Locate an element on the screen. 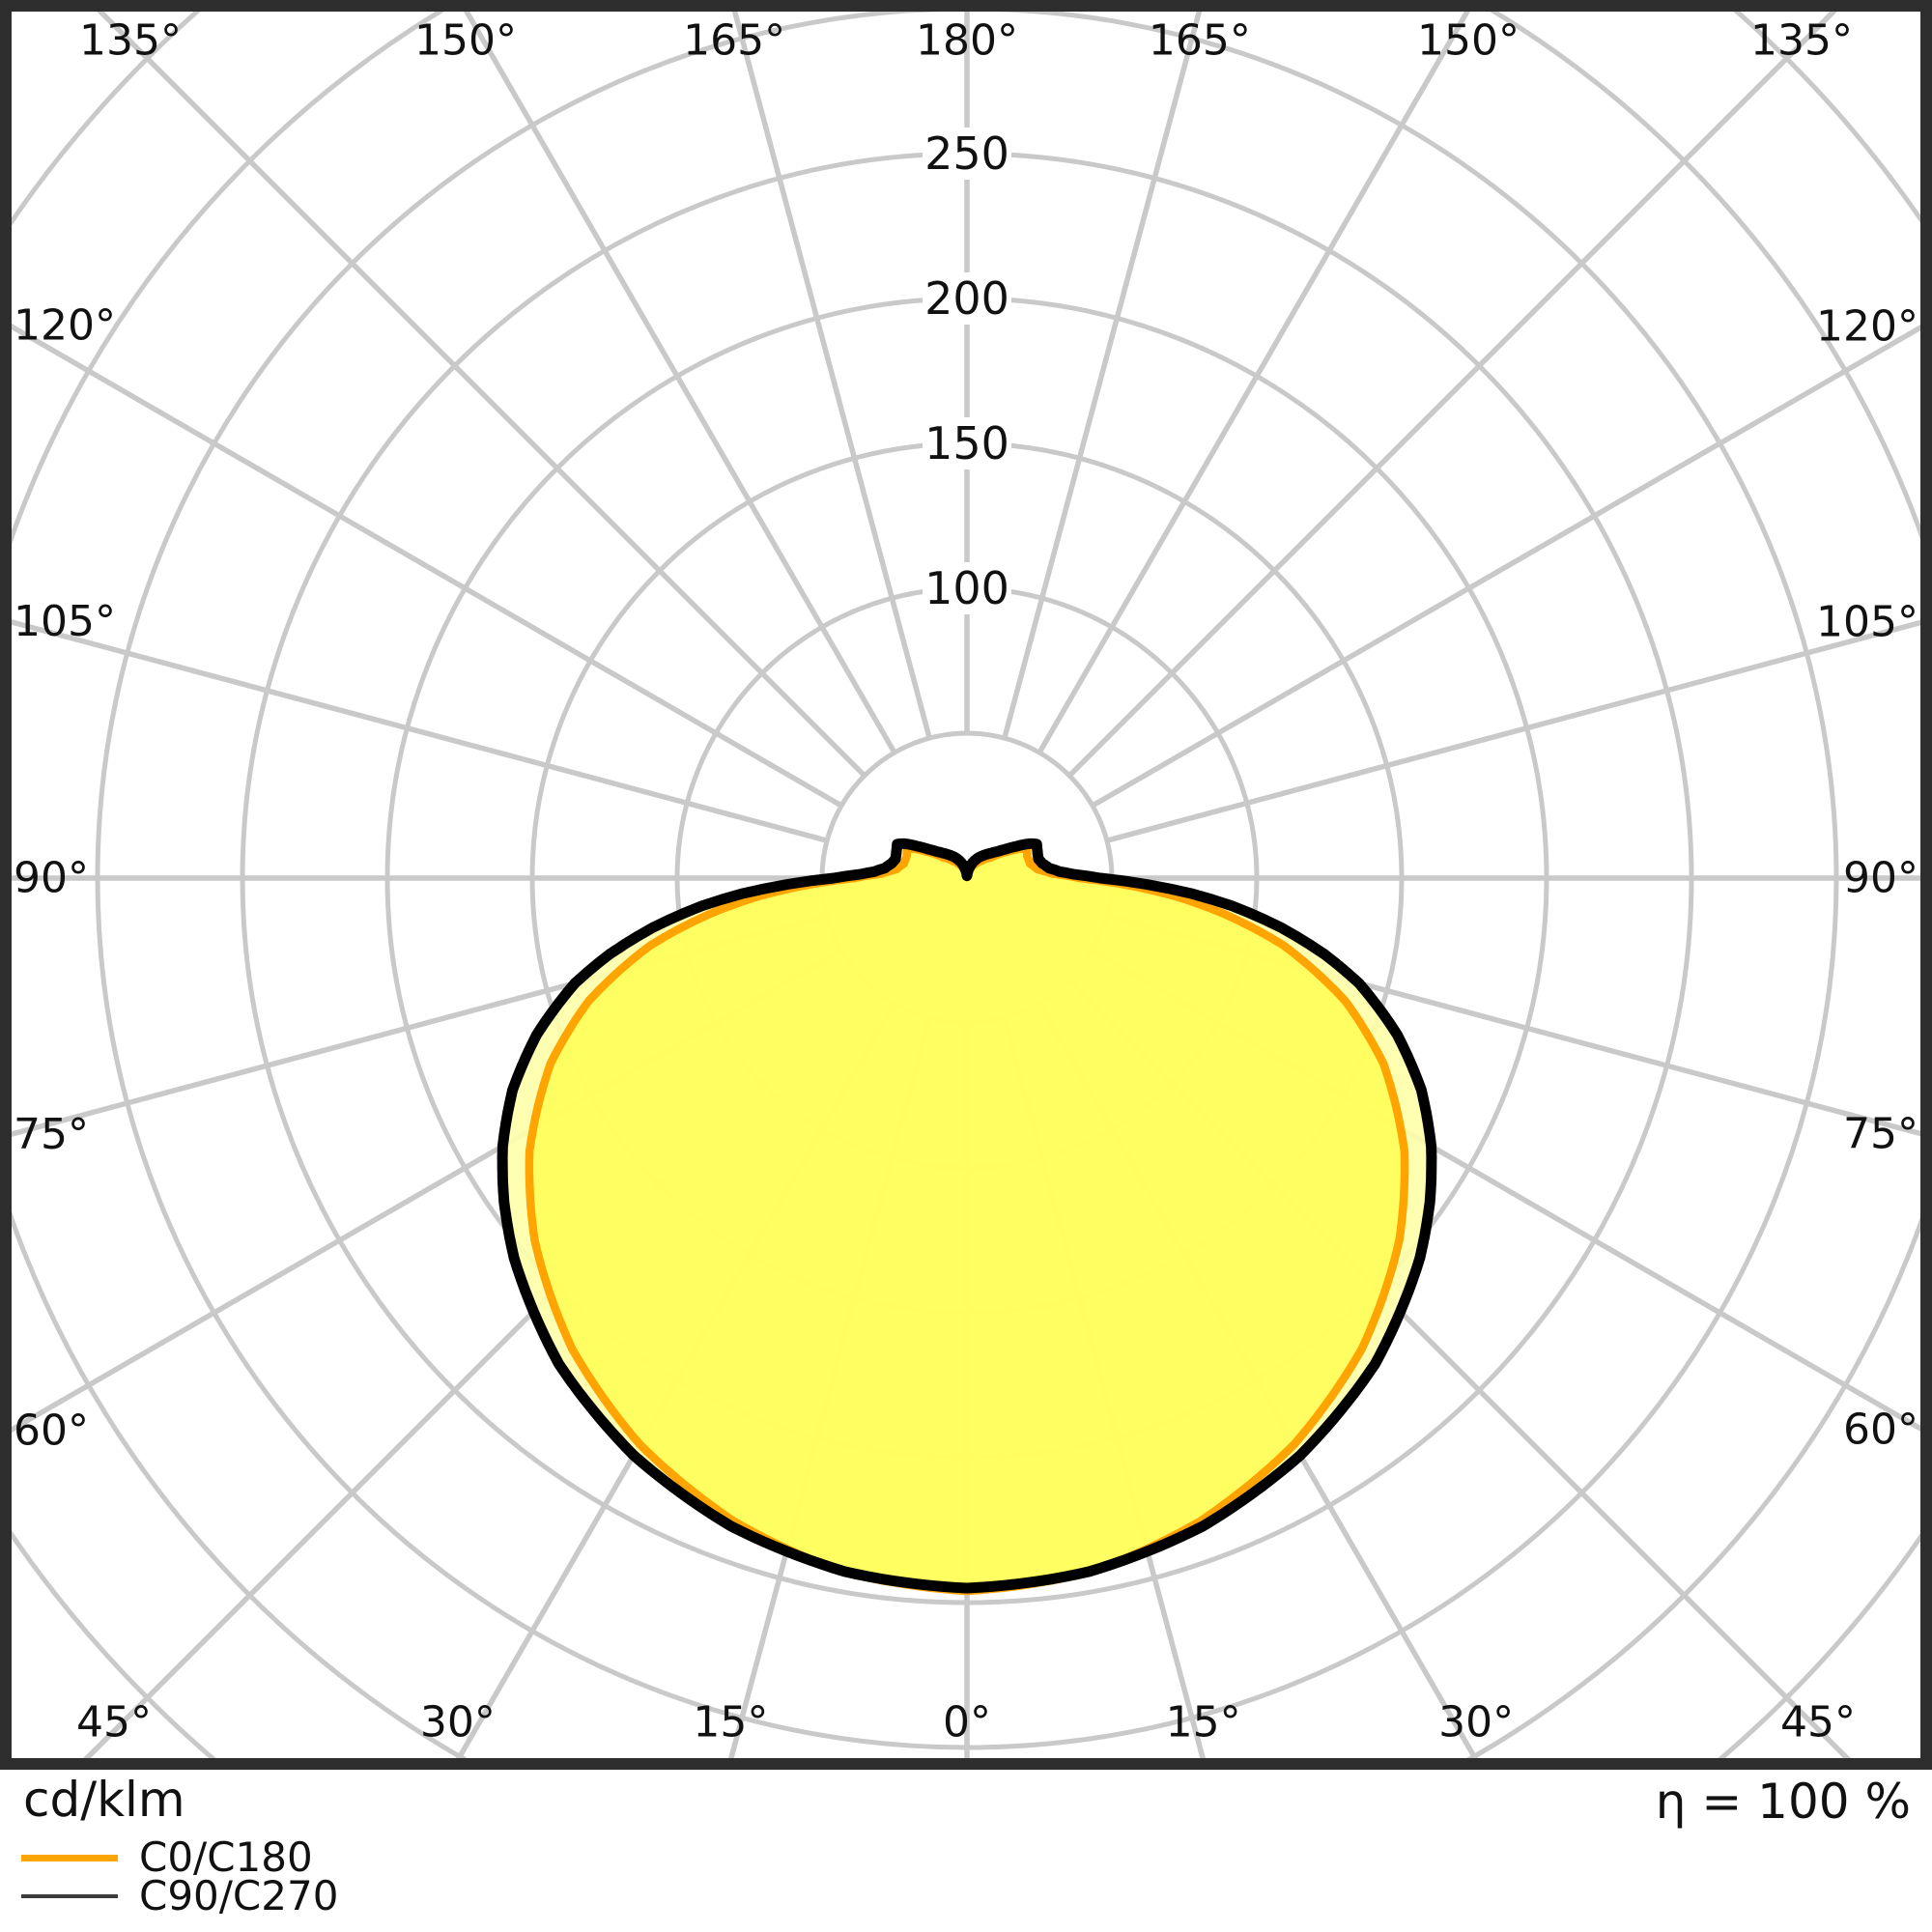 This screenshot has height=1932, width=1932. radial-tick-labels: 100 150 200 250 is located at coordinates (967, 371).